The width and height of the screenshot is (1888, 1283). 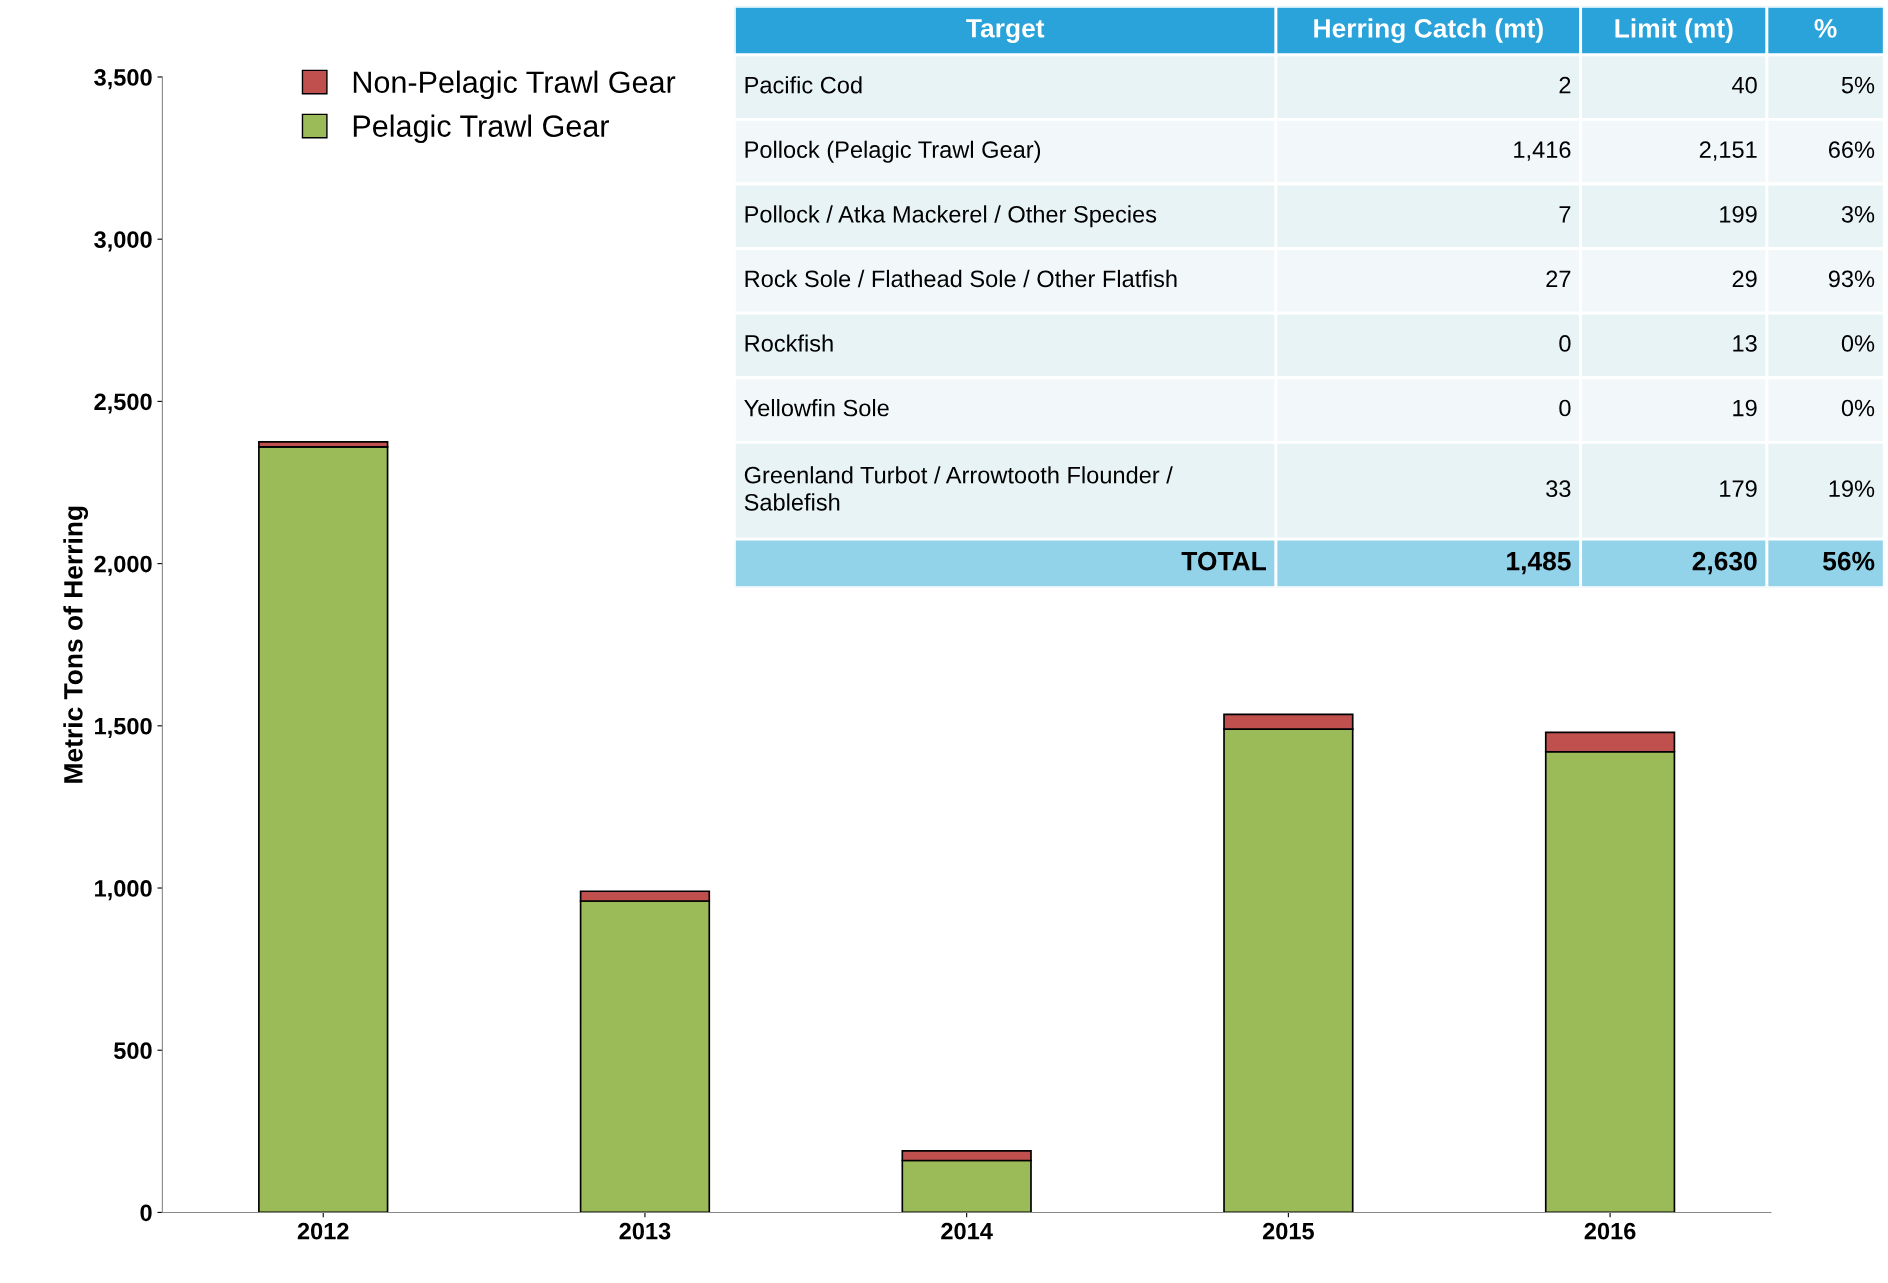 I want to click on text: 29, so click(x=1744, y=279).